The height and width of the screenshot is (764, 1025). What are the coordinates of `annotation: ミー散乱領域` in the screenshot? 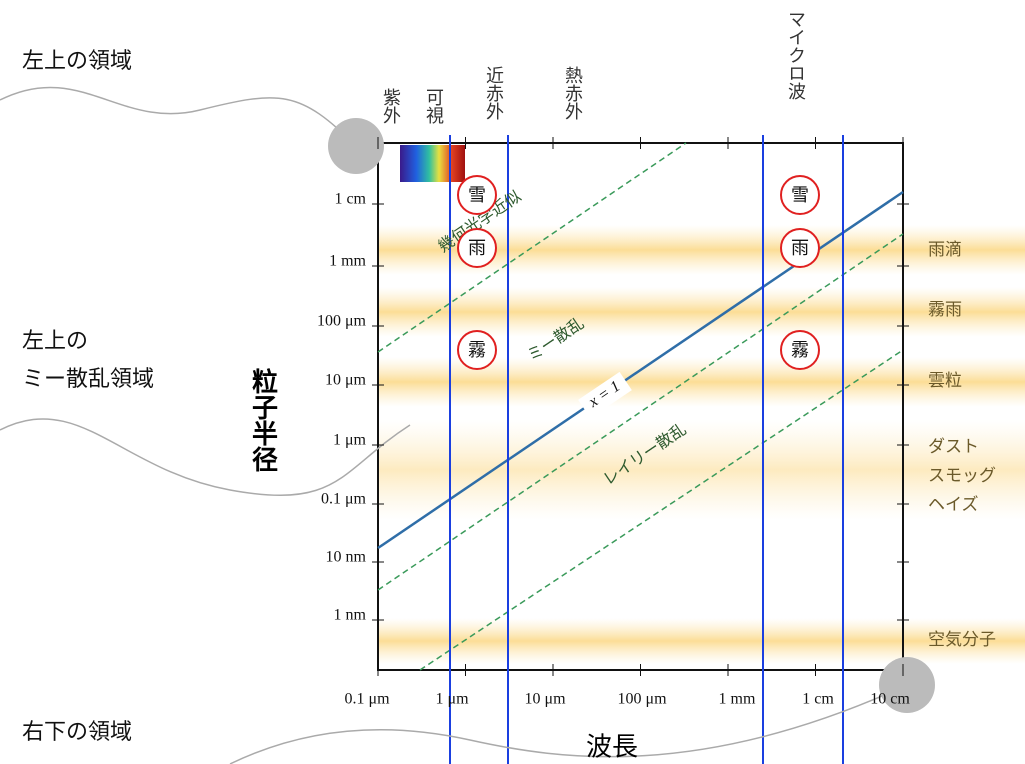 It's located at (88, 379).